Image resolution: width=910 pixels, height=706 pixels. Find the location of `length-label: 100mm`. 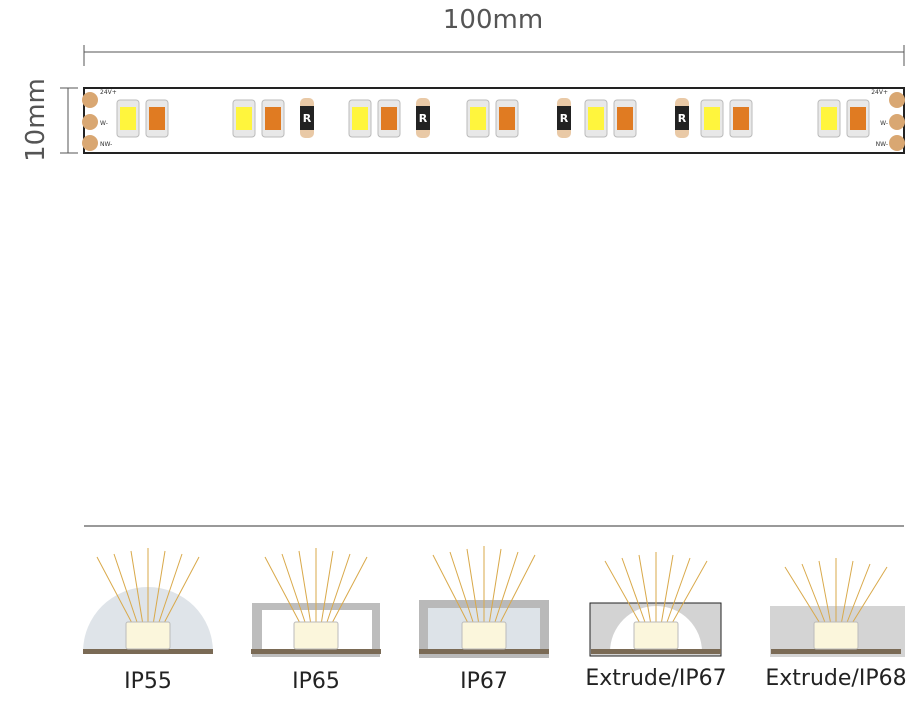

length-label: 100mm is located at coordinates (493, 20).